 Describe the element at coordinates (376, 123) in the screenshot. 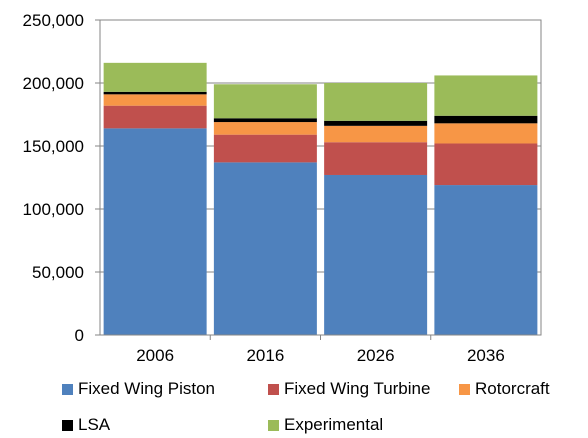

I see `bar-segment-lsa-2026` at that location.